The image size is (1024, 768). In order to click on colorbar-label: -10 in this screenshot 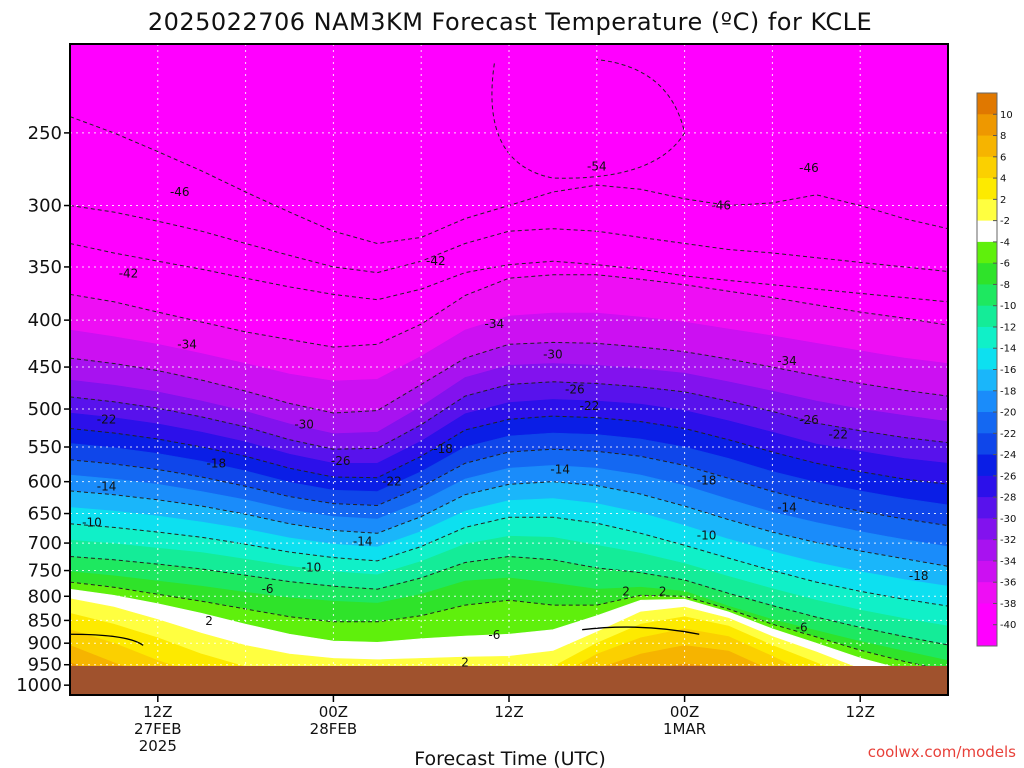, I will do `click(1008, 306)`.